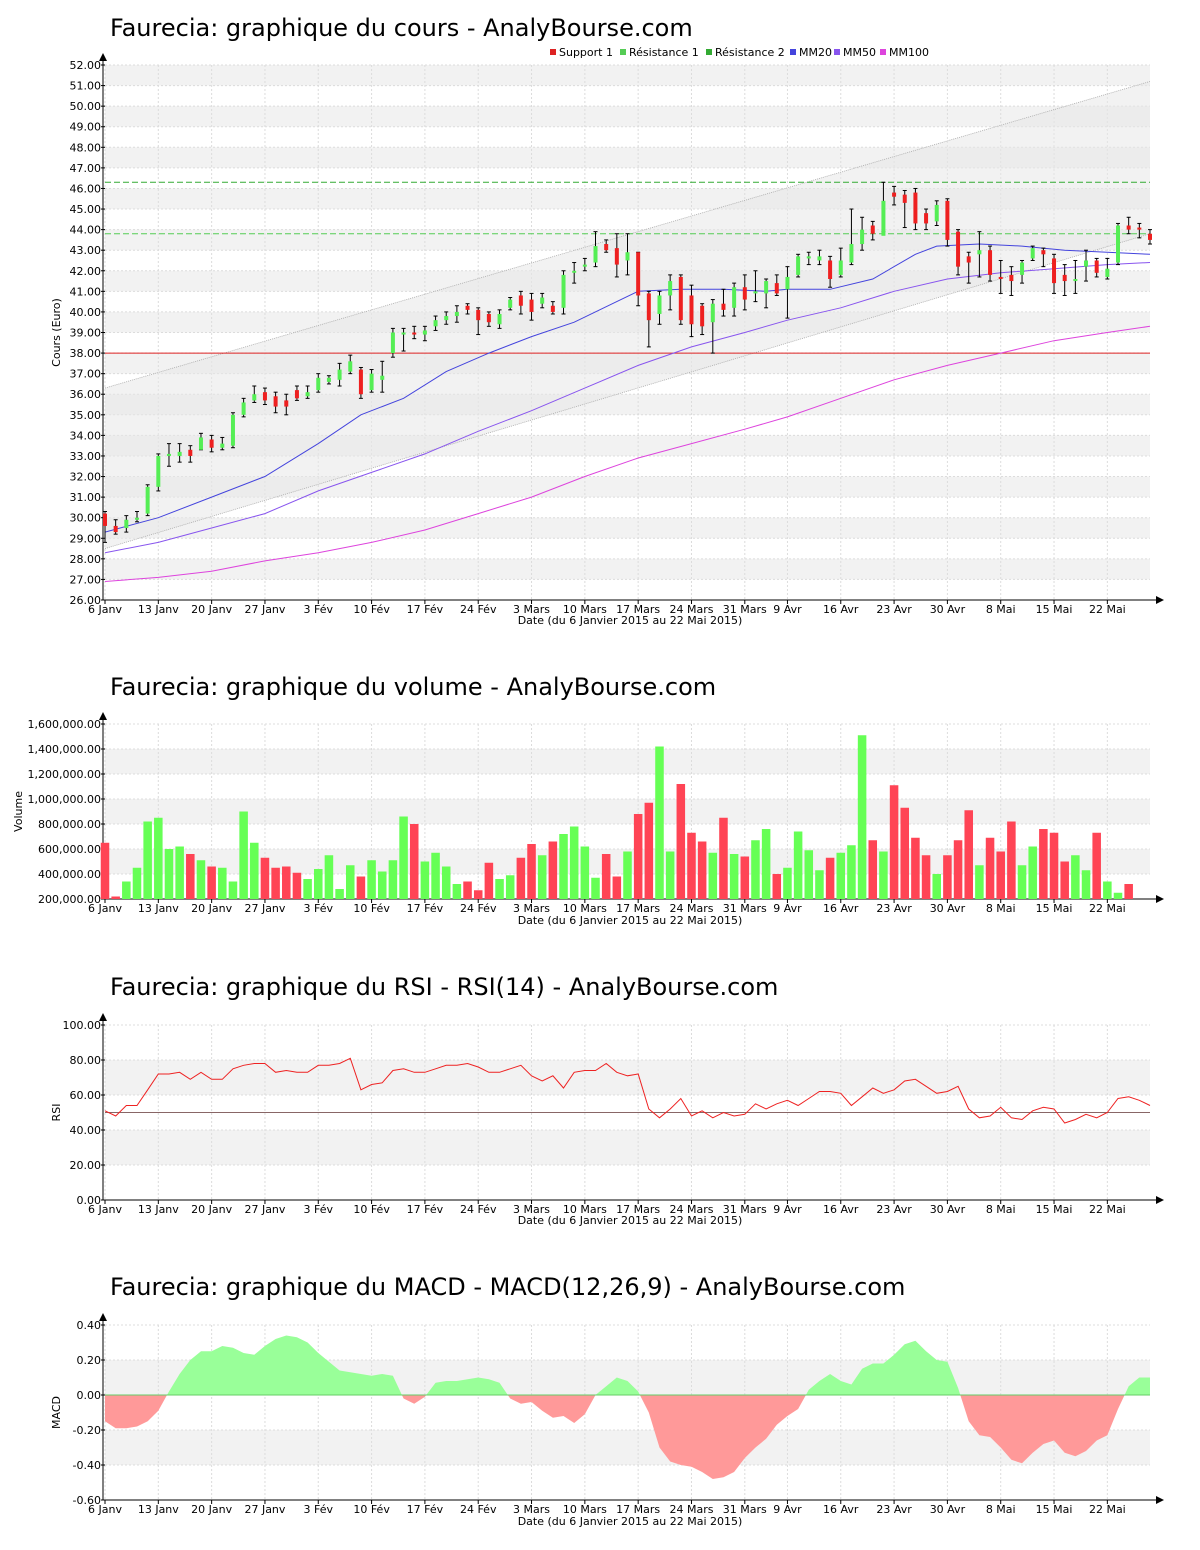 The image size is (1200, 1550). What do you see at coordinates (158, 1209) in the screenshot?
I see `rsi-x-tick-label: 13 Janv` at bounding box center [158, 1209].